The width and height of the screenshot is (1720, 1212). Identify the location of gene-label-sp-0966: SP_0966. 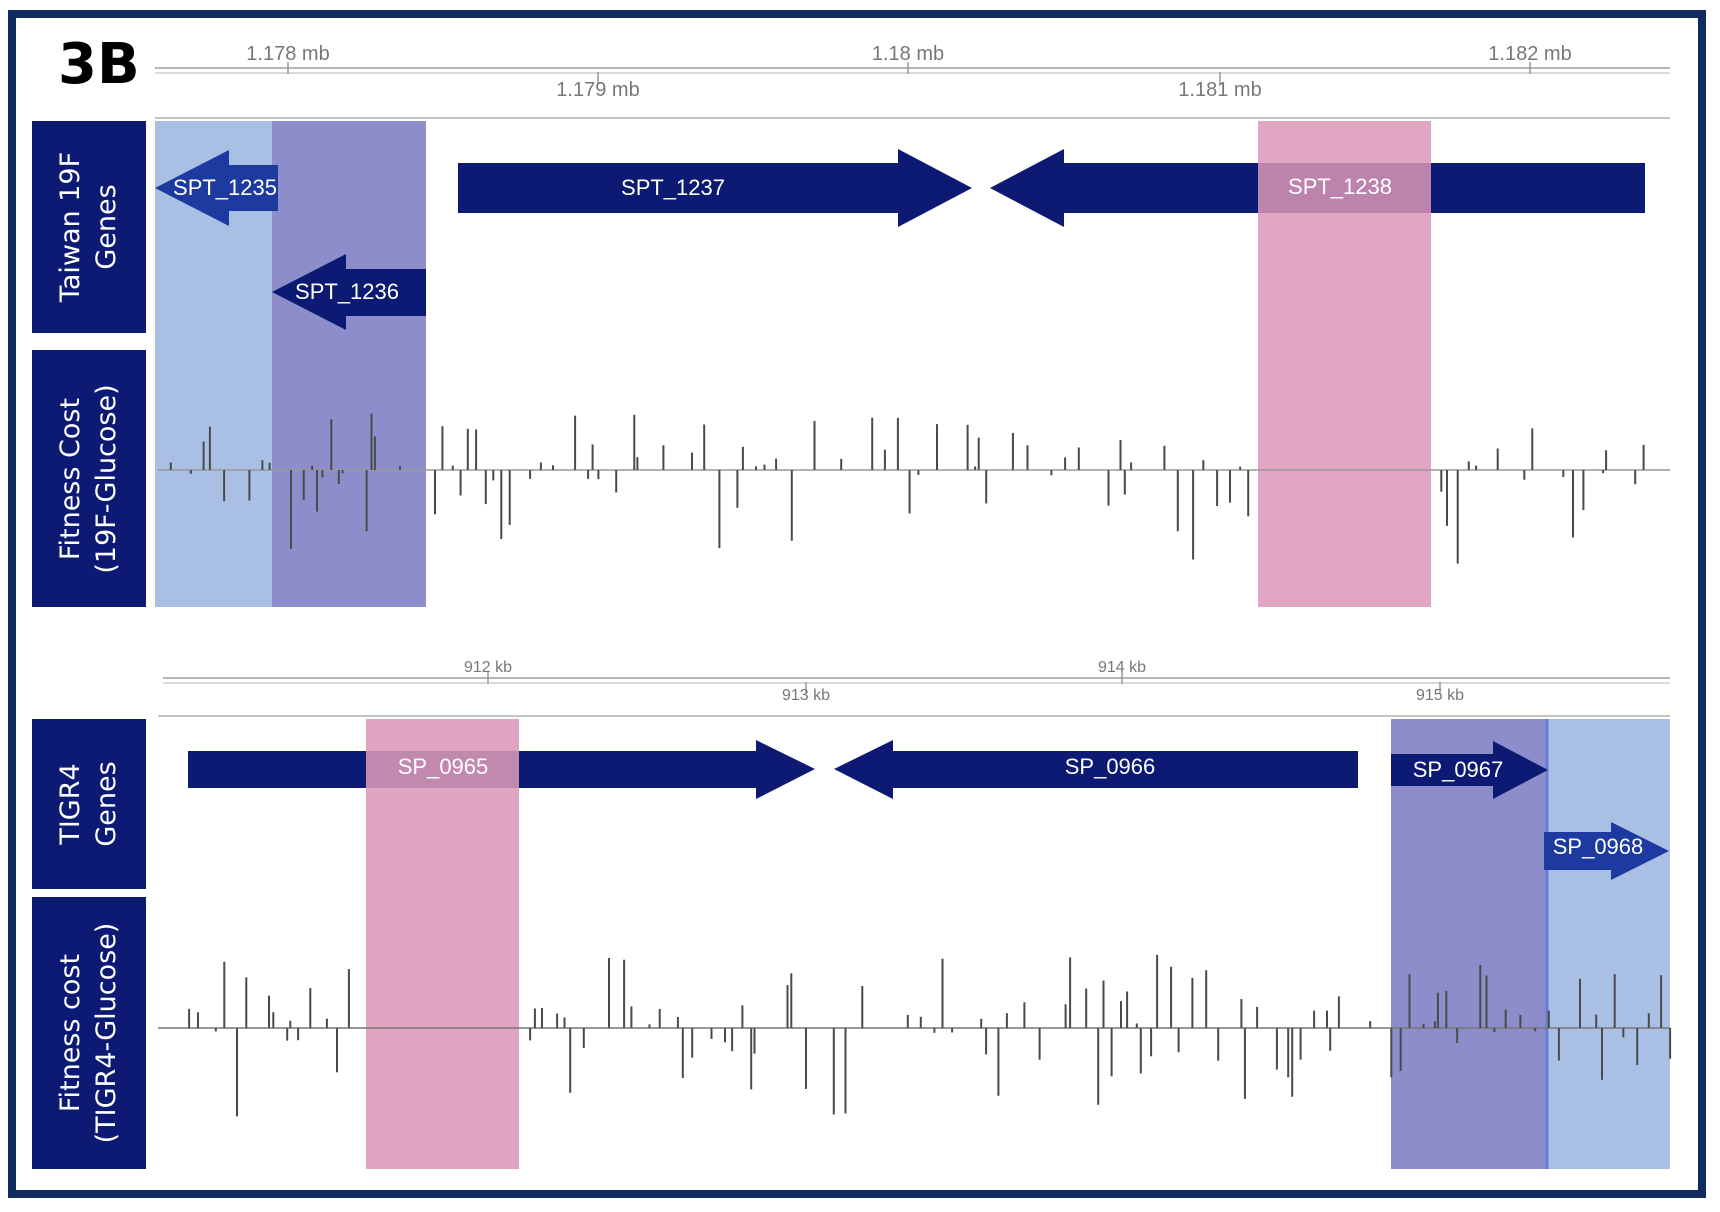
(1110, 766).